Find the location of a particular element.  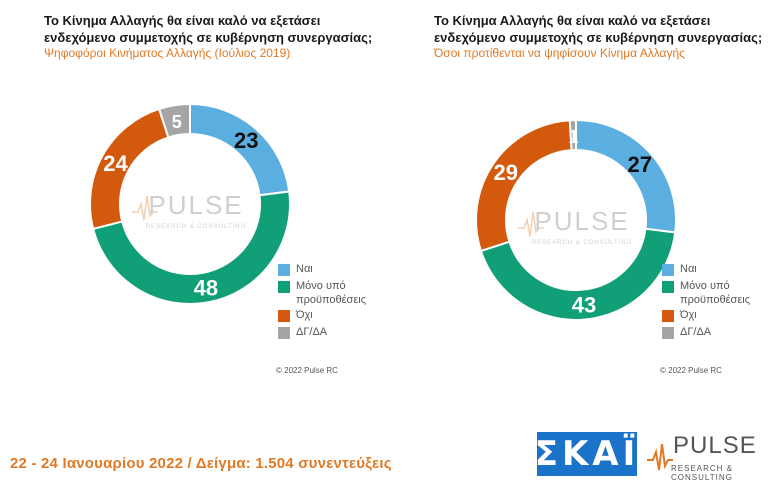

skai-logo: ΣΚΑΪ is located at coordinates (587, 454).